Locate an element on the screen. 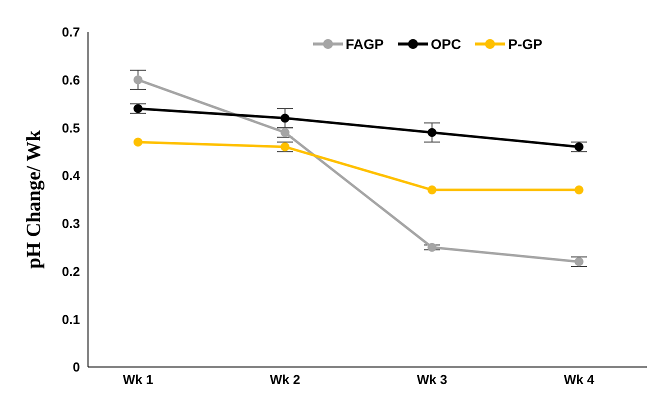 The image size is (665, 410). x-tick-label: Wk 2 is located at coordinates (285, 380).